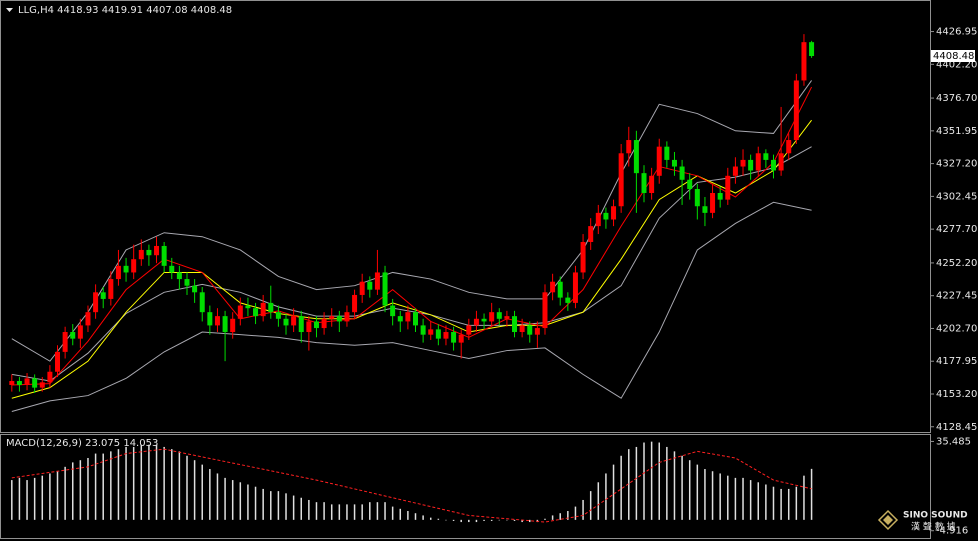 This screenshot has height=541, width=978. Describe the element at coordinates (9, 10) in the screenshot. I see `menu-arrow` at that location.